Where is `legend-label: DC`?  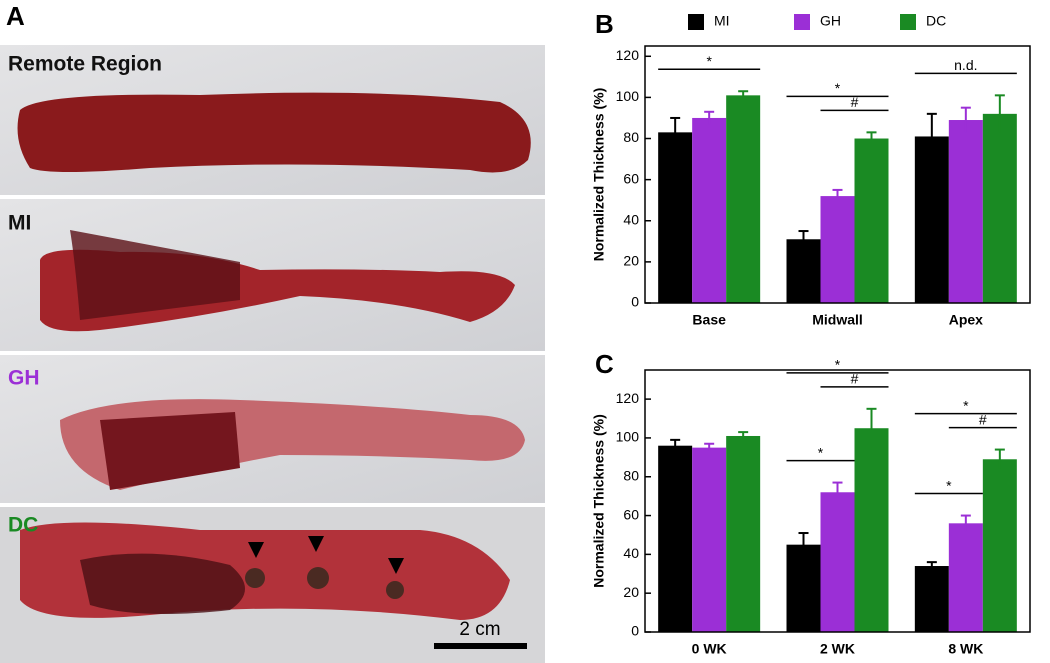
legend-label: DC is located at coordinates (936, 21).